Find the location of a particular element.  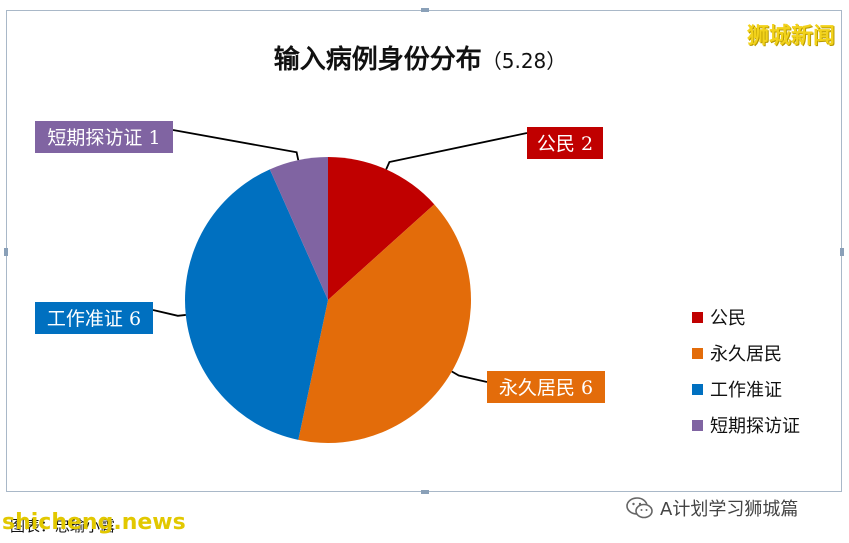

legend-item-4: 短期探访证 is located at coordinates (746, 426).